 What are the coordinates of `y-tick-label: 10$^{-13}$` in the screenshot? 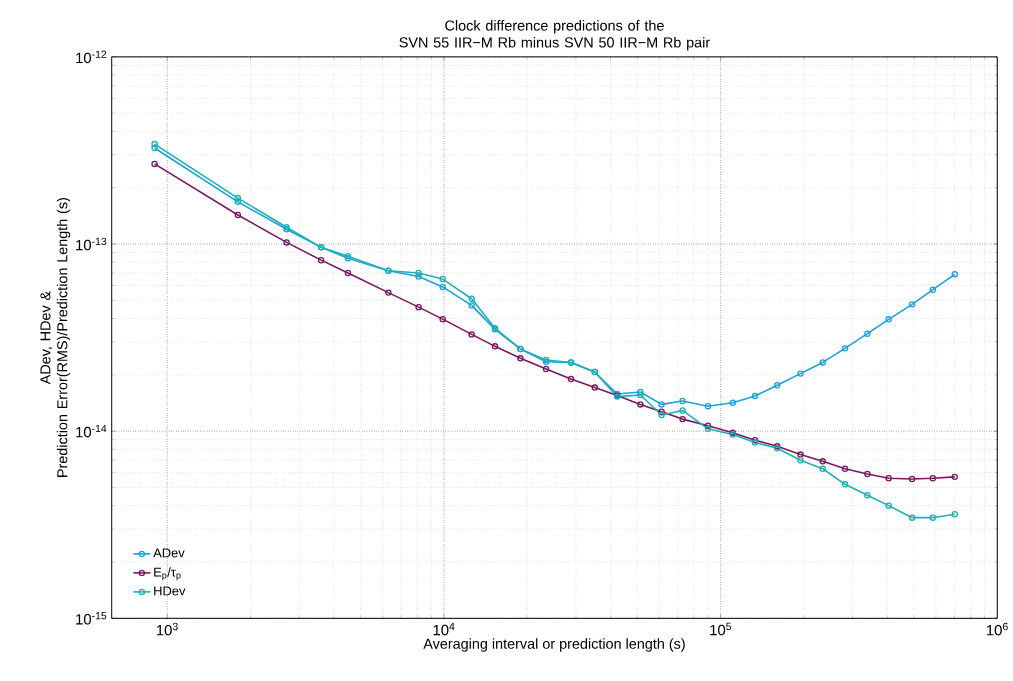 It's located at (91, 244).